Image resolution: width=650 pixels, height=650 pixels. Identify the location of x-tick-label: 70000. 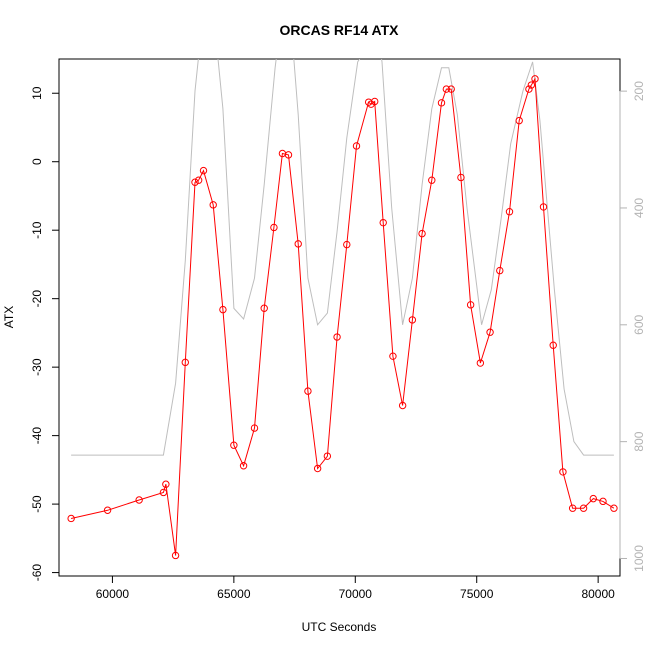
(356, 594).